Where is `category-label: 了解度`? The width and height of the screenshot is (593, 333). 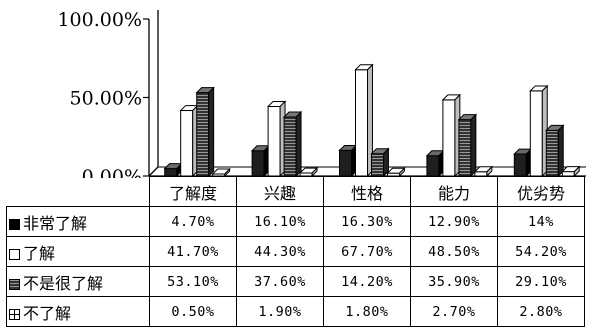
category-label: 了解度 is located at coordinates (193, 191).